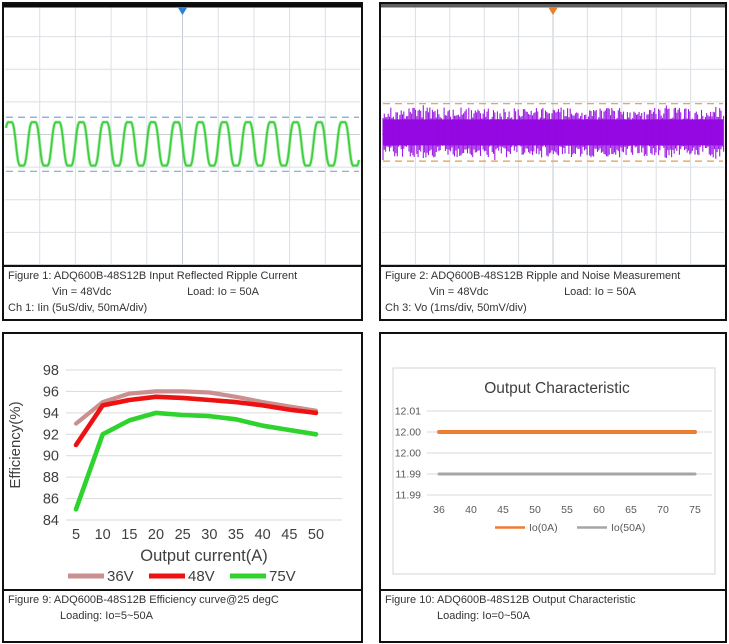  I want to click on figure2-conditions: Vin = 48Vdc Load: Io = 50A, so click(552, 293).